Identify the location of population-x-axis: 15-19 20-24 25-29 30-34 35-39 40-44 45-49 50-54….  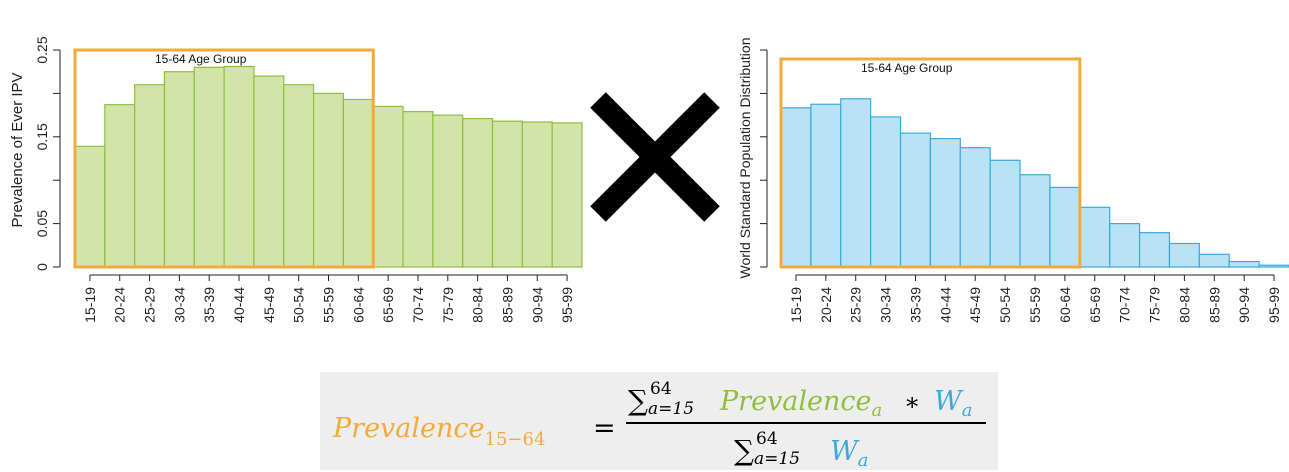
(1035, 298).